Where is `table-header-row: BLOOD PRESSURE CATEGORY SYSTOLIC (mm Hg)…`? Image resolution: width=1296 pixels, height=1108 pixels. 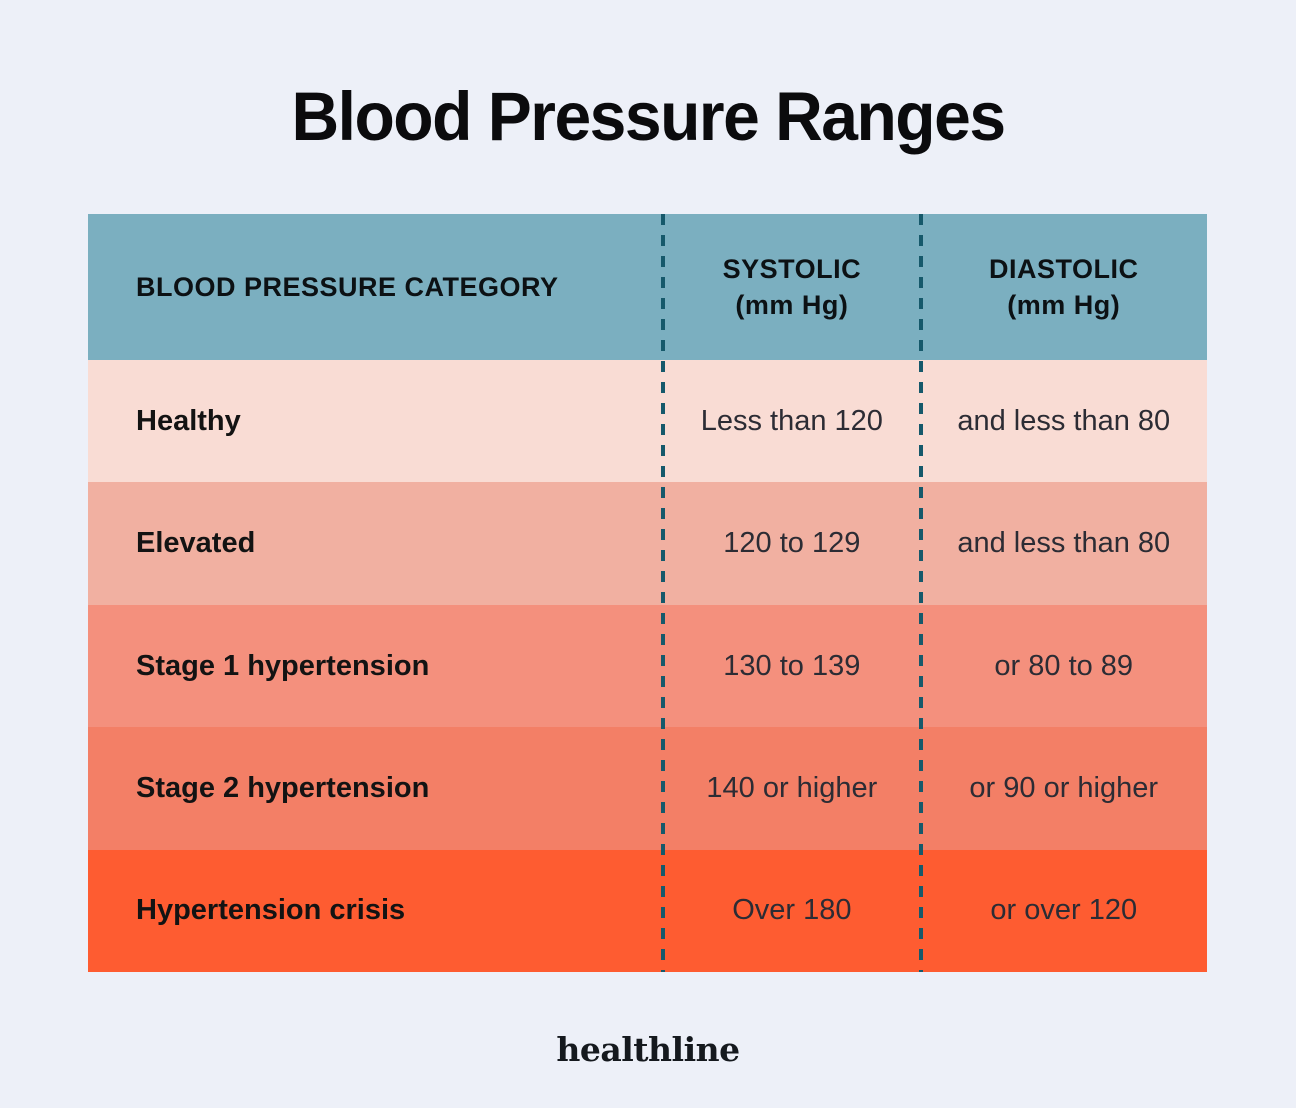
table-header-row: BLOOD PRESSURE CATEGORY SYSTOLIC (mm Hg)… is located at coordinates (647, 287).